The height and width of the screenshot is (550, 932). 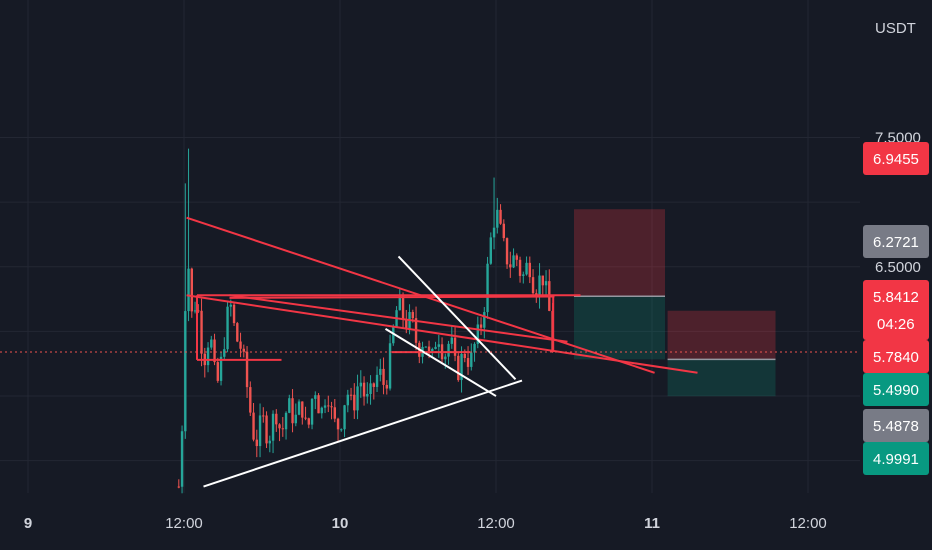 I want to click on countdown-label: 04:26, so click(x=896, y=324).